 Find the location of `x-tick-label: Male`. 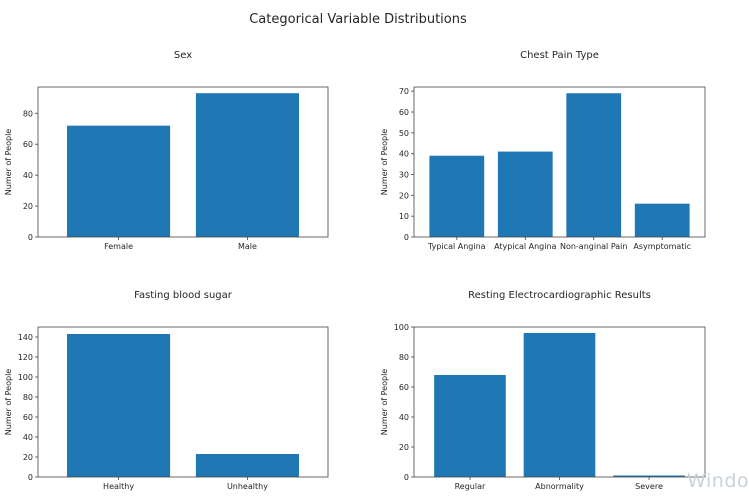

x-tick-label: Male is located at coordinates (247, 246).